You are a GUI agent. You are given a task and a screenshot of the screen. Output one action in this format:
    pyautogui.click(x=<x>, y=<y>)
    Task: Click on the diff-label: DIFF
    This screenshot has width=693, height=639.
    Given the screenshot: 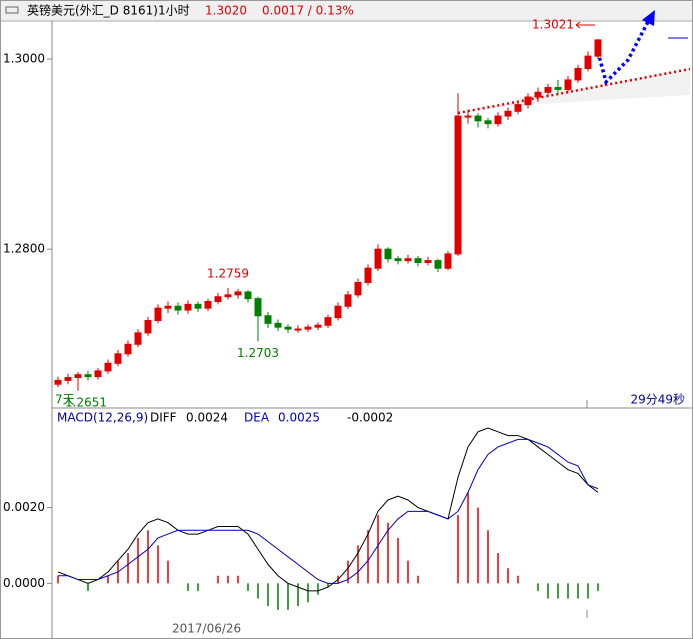 What is the action you would take?
    pyautogui.click(x=163, y=418)
    